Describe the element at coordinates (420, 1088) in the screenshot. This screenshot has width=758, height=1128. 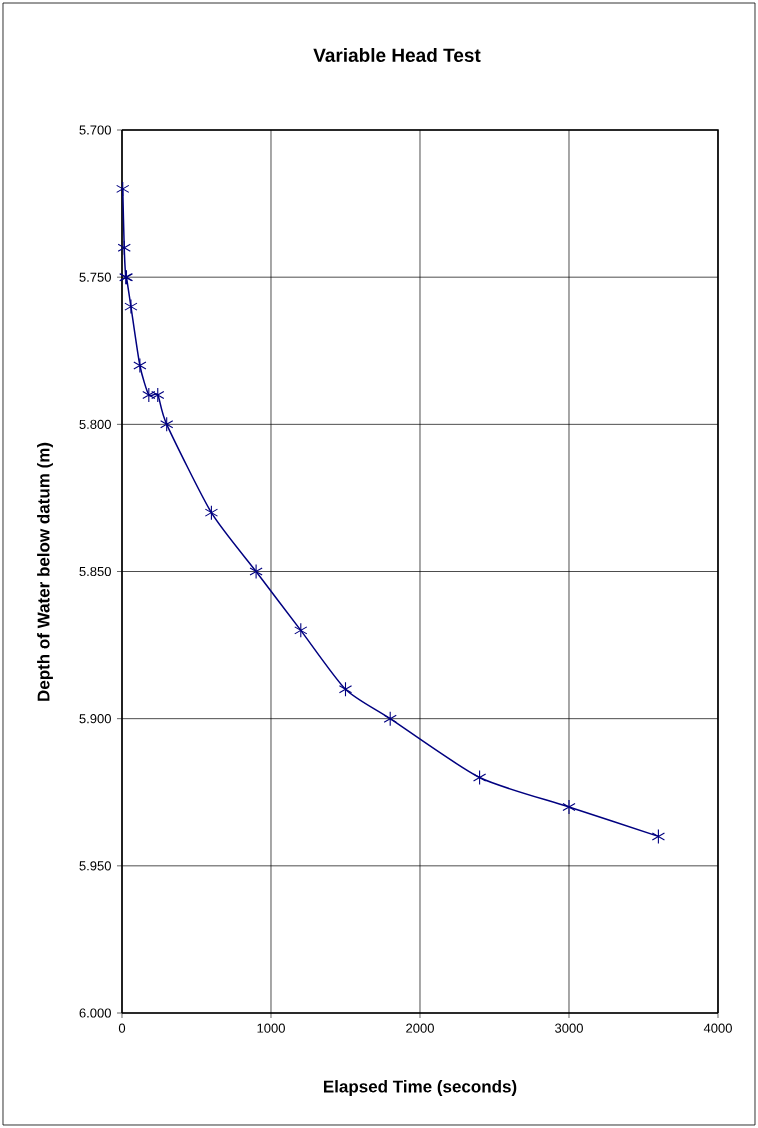
I see `x-axis-title: Elapsed Time (seconds)` at that location.